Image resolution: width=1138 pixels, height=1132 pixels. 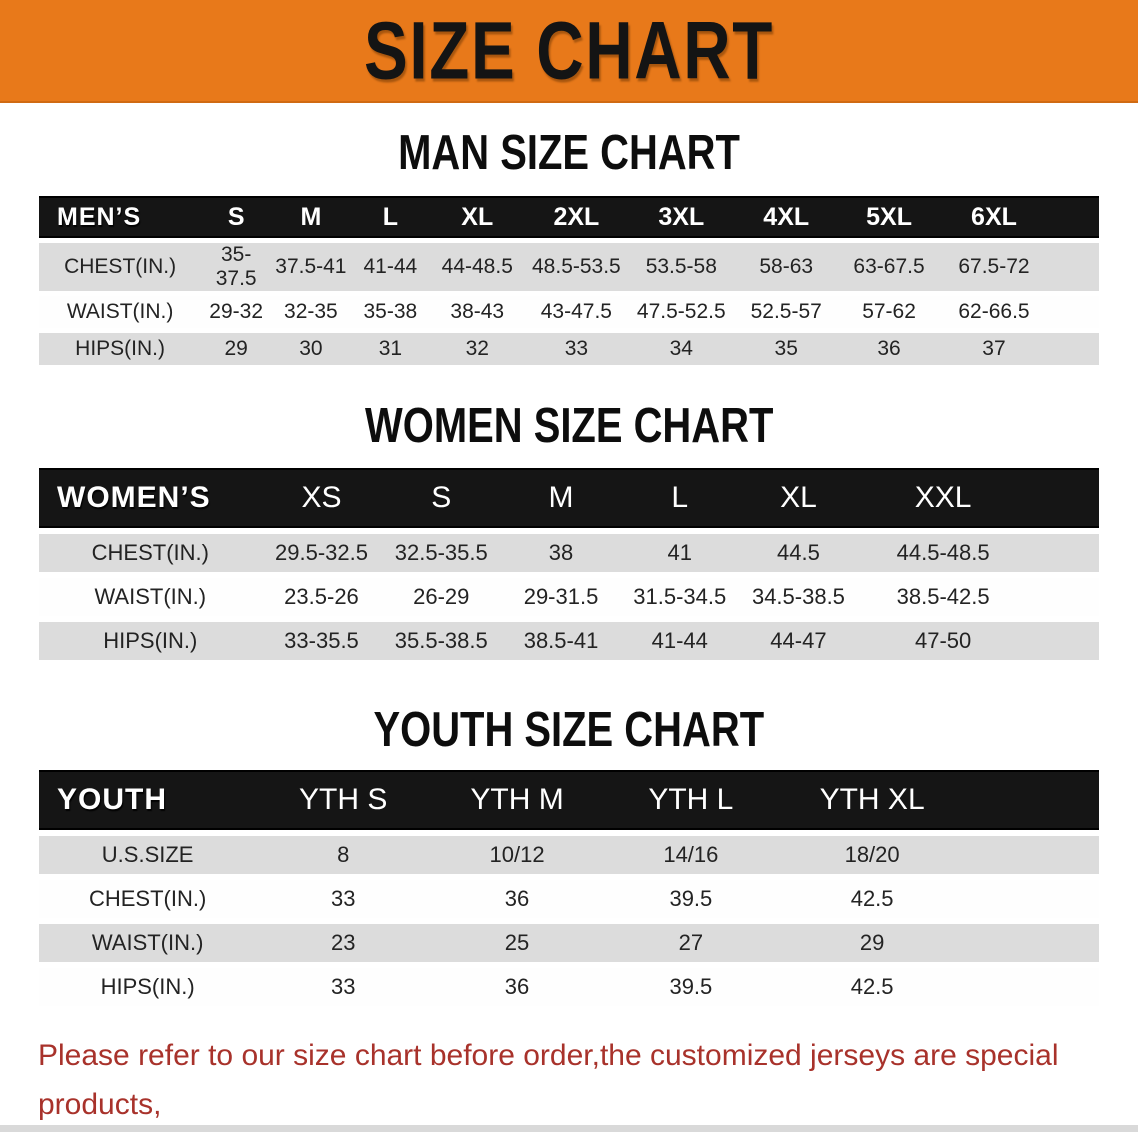 What do you see at coordinates (343, 800) in the screenshot?
I see `size-header-cell: YTH S` at bounding box center [343, 800].